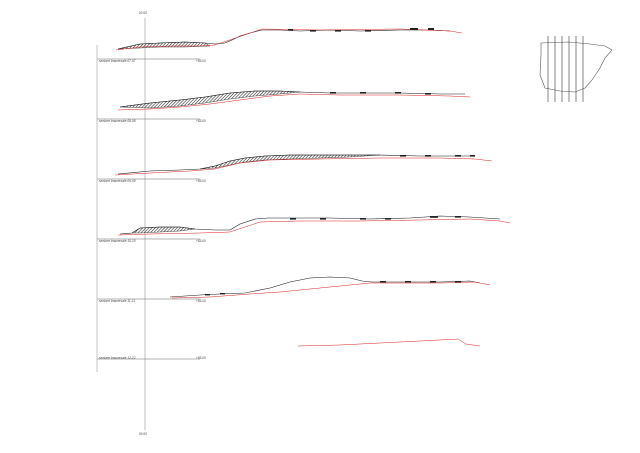 This screenshot has width=640, height=453. I want to click on excavation-hatch, so click(210, 99).